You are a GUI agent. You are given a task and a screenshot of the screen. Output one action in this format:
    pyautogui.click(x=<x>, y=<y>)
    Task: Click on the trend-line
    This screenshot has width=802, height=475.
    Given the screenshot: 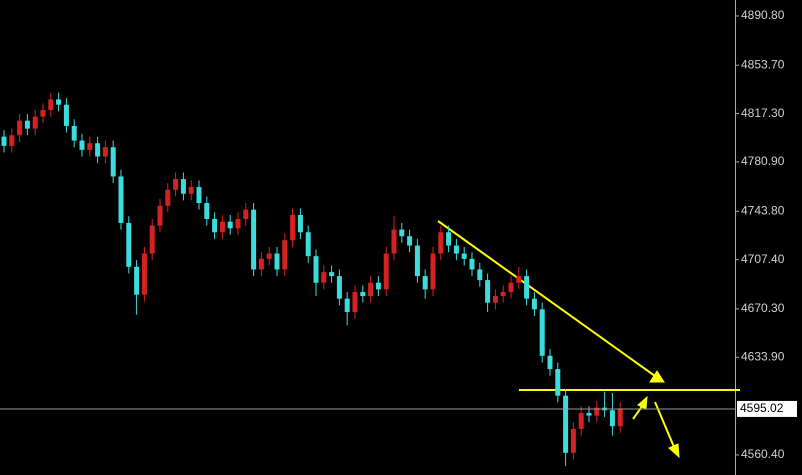 What is the action you would take?
    pyautogui.click(x=546, y=298)
    